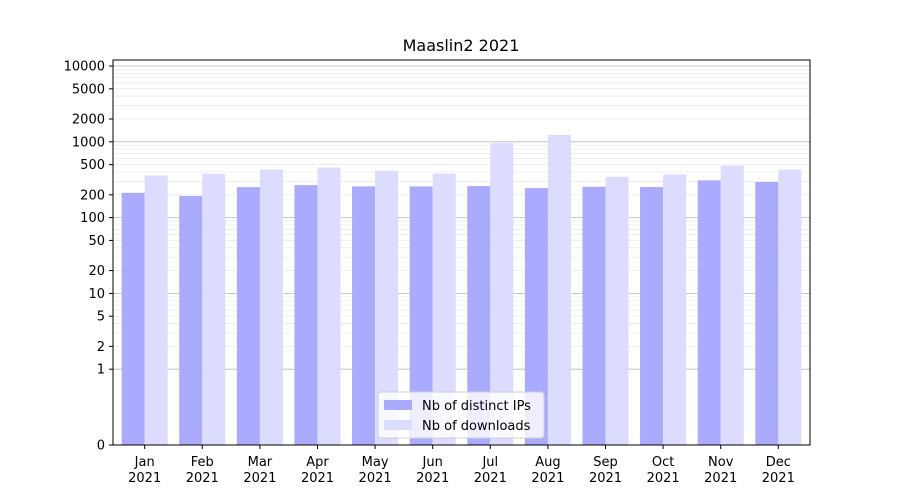 This screenshot has height=500, width=900. I want to click on x-tick-label-month: Dec, so click(778, 462).